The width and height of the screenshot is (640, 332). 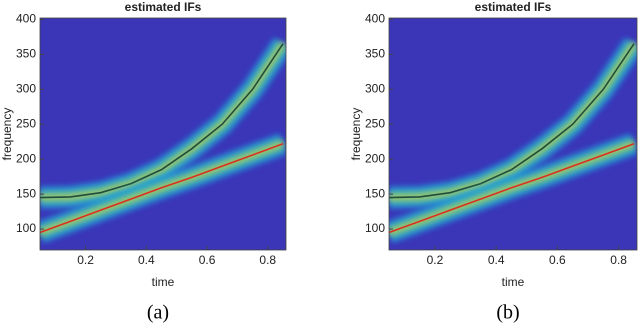 What do you see at coordinates (507, 313) in the screenshot?
I see `caption: (b)` at bounding box center [507, 313].